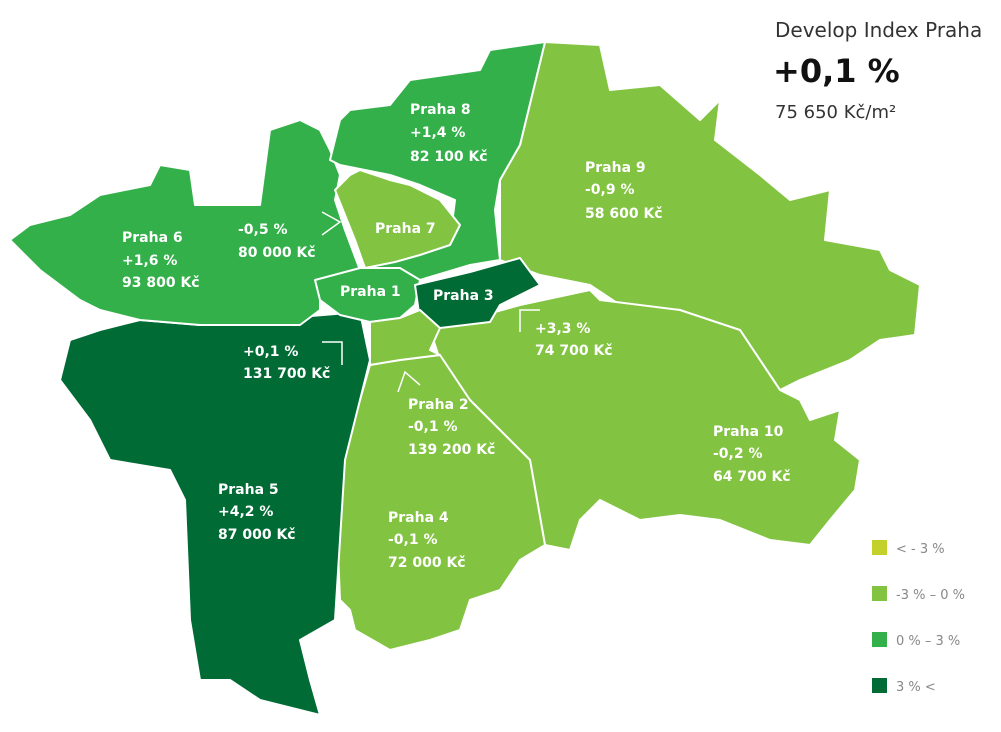  I want to click on leader-lines, so click(430, 302).